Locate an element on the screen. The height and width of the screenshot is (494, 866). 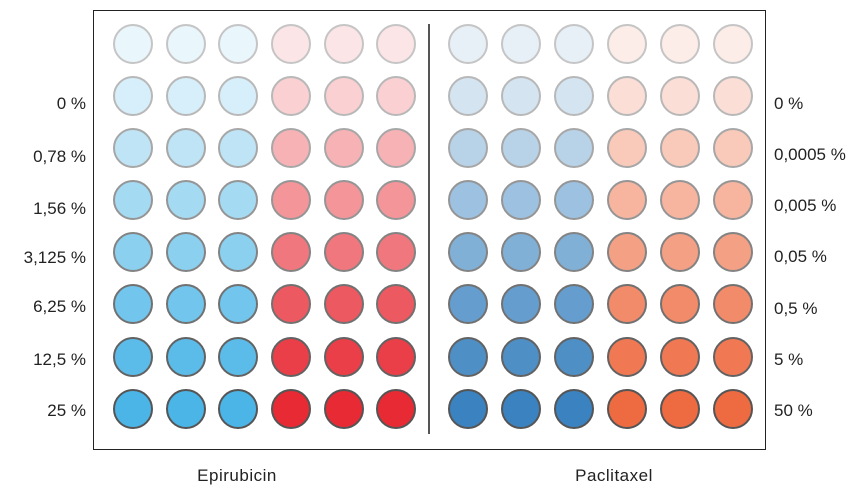
left-conc-label: 0 % is located at coordinates (71, 103).